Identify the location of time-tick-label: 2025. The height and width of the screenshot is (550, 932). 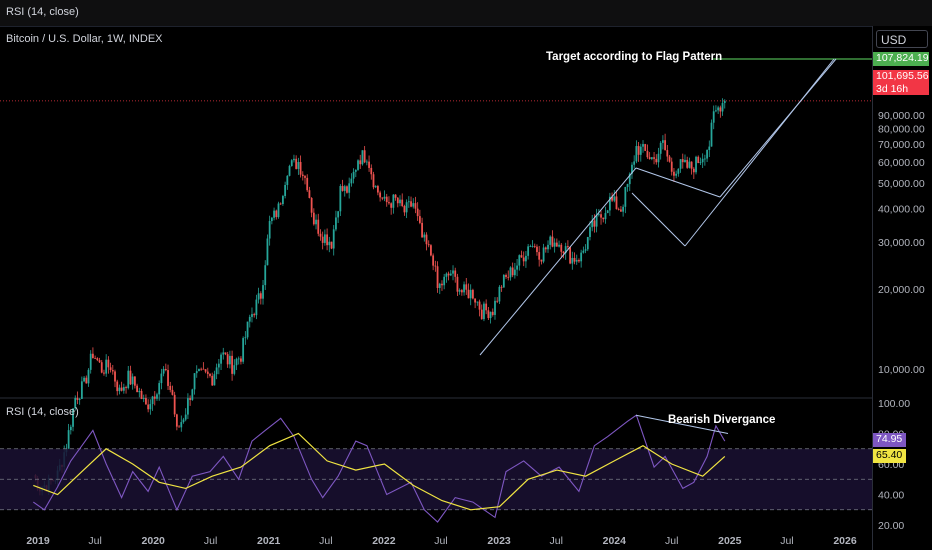
(730, 541).